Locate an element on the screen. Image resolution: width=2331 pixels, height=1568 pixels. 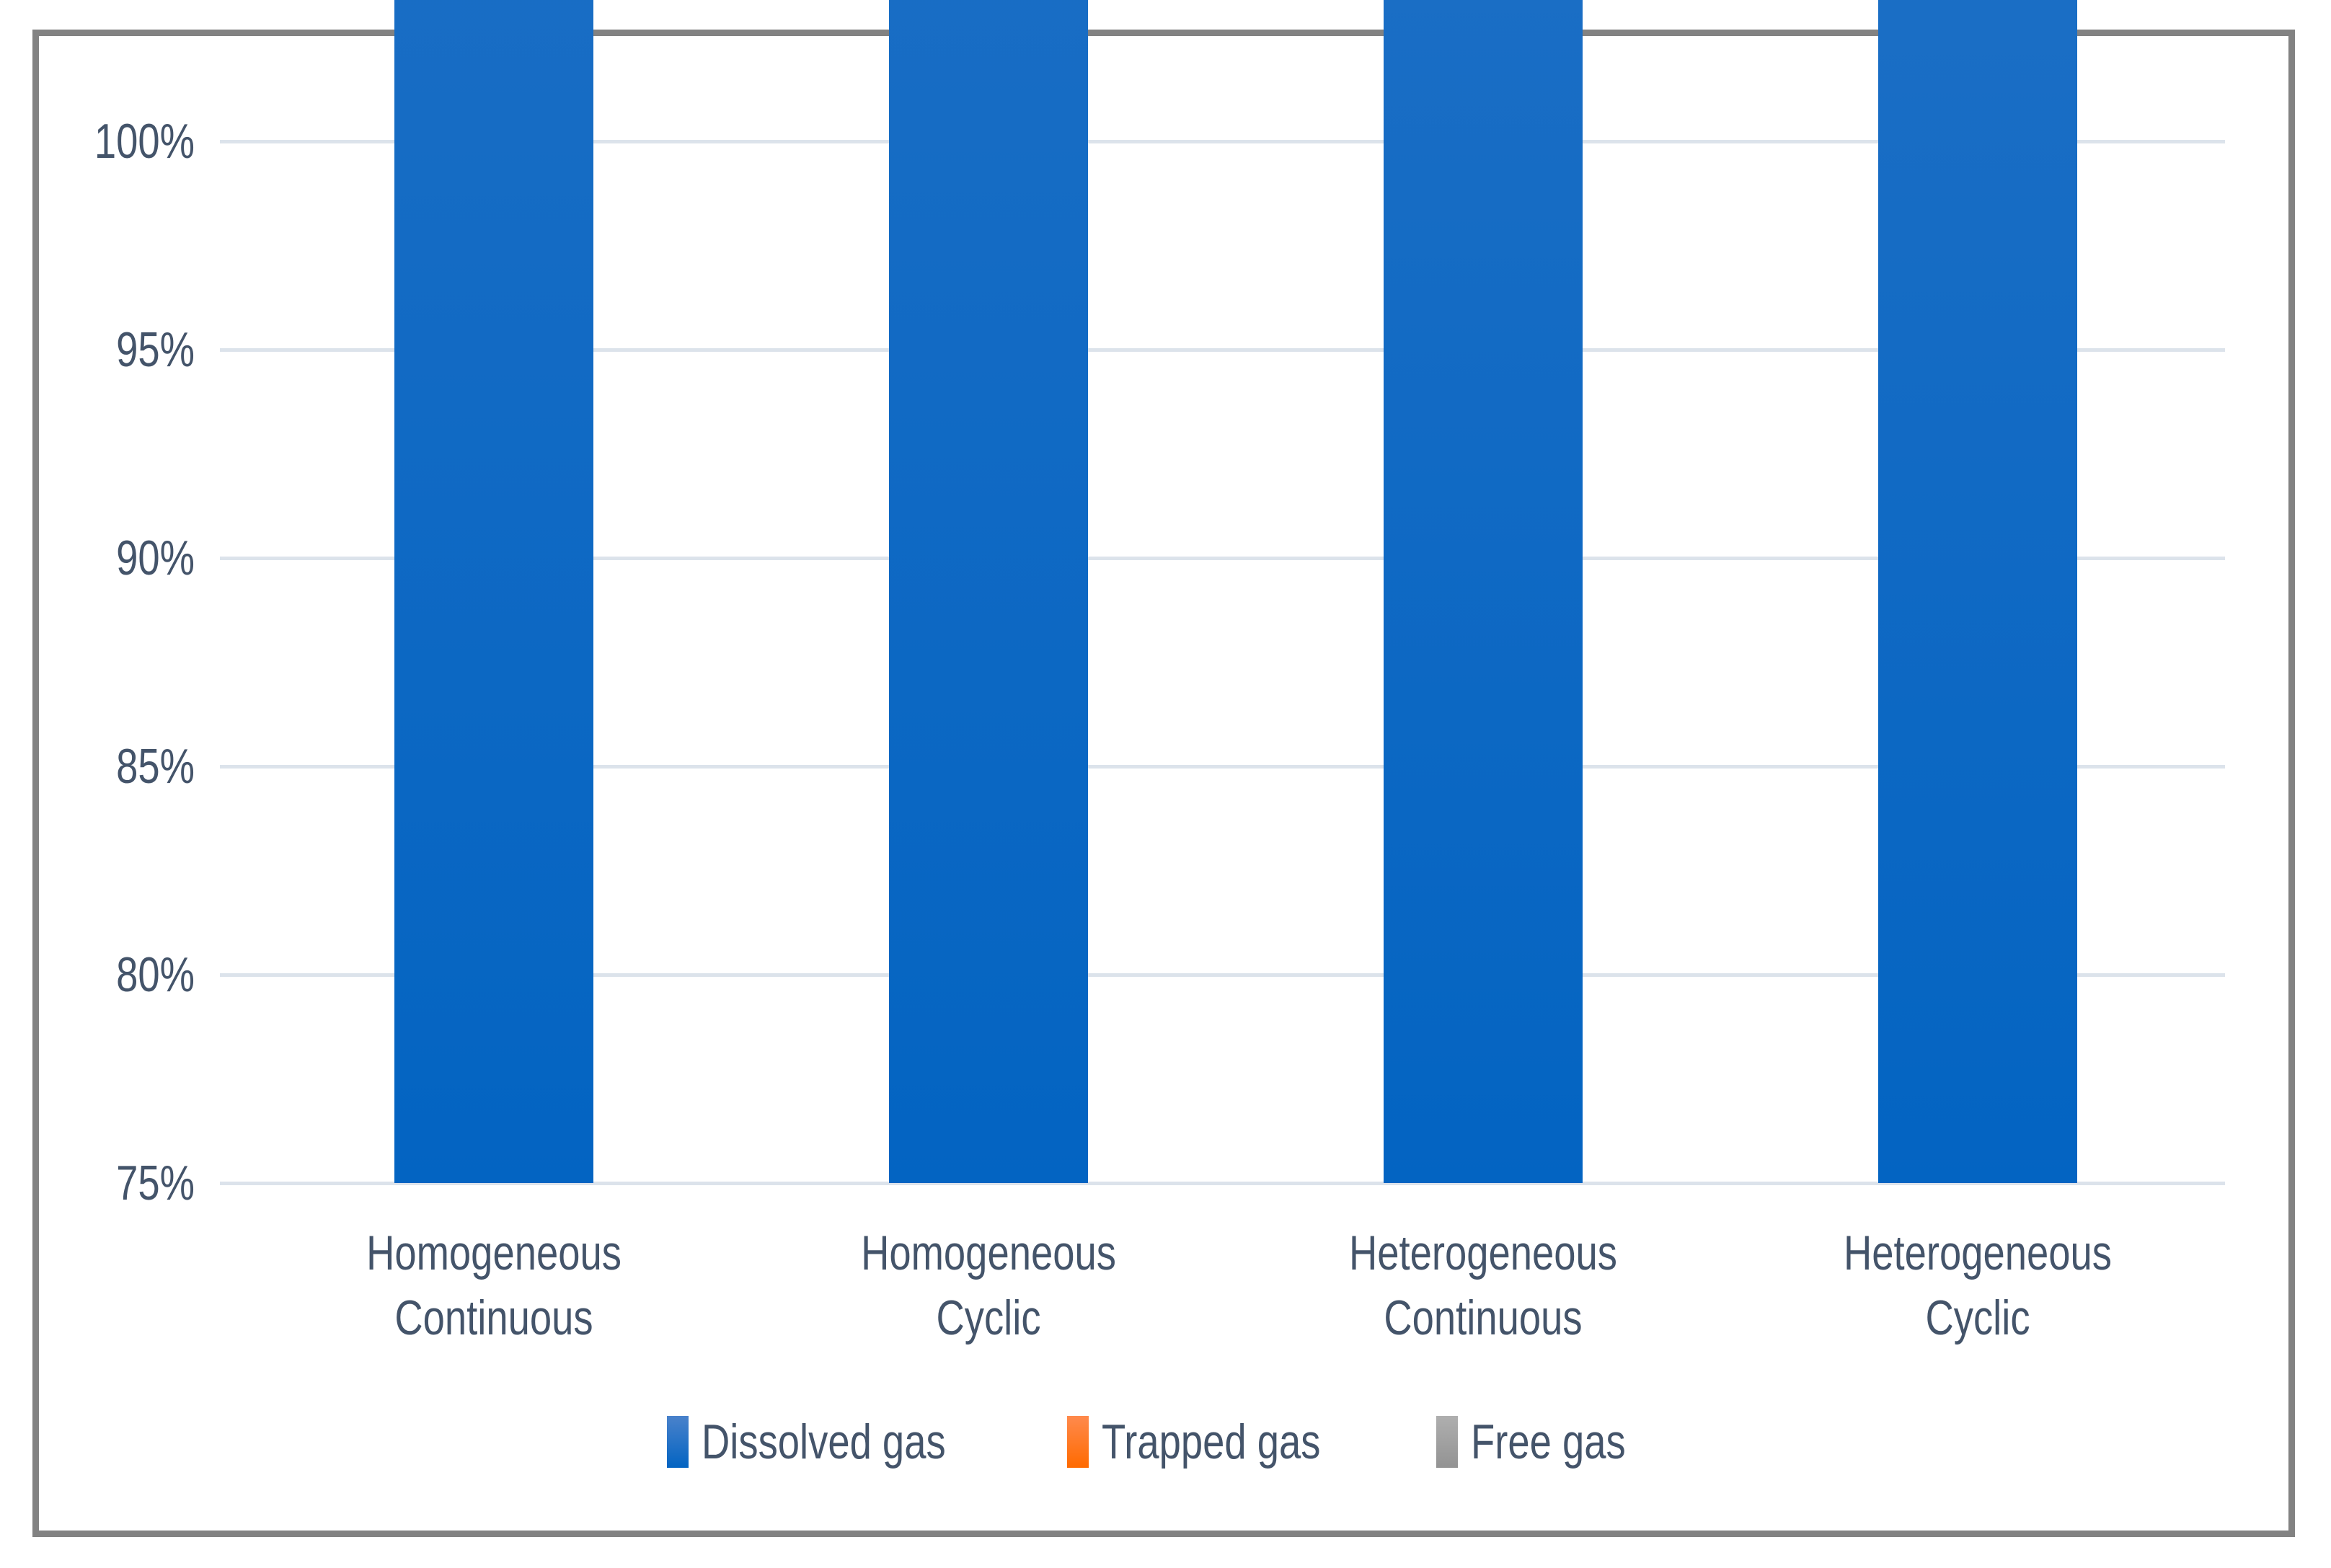
legend-item-trapped-gas: Trapped gas is located at coordinates (1221, 1441).